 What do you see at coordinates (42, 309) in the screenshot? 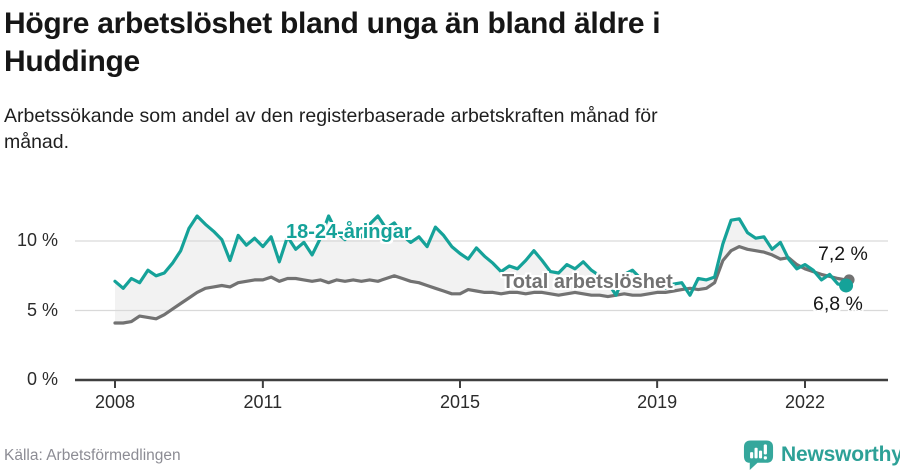
I see `y-axis-label-5: 5 %` at bounding box center [42, 309].